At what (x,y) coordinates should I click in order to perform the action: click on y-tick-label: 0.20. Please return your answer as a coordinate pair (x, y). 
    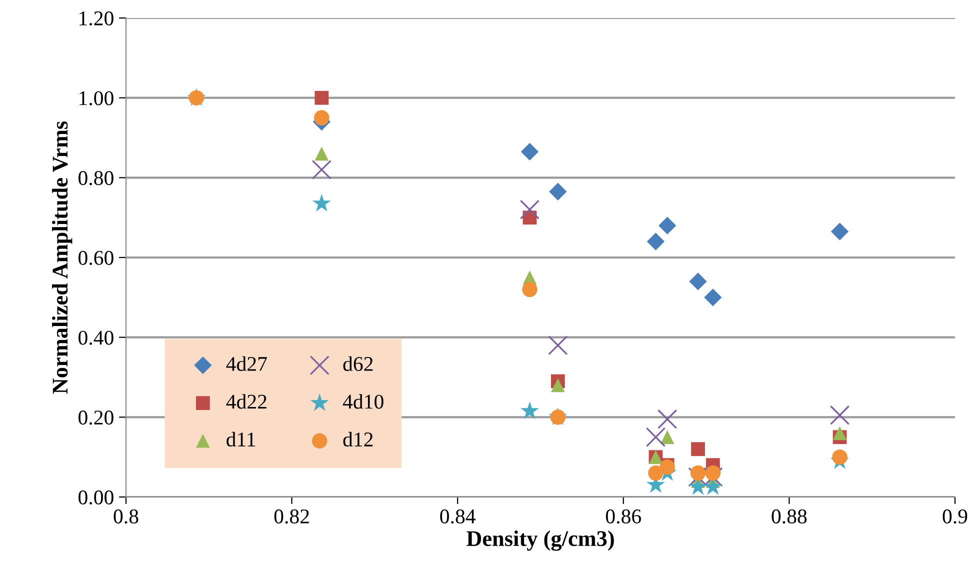
    Looking at the image, I should click on (96, 417).